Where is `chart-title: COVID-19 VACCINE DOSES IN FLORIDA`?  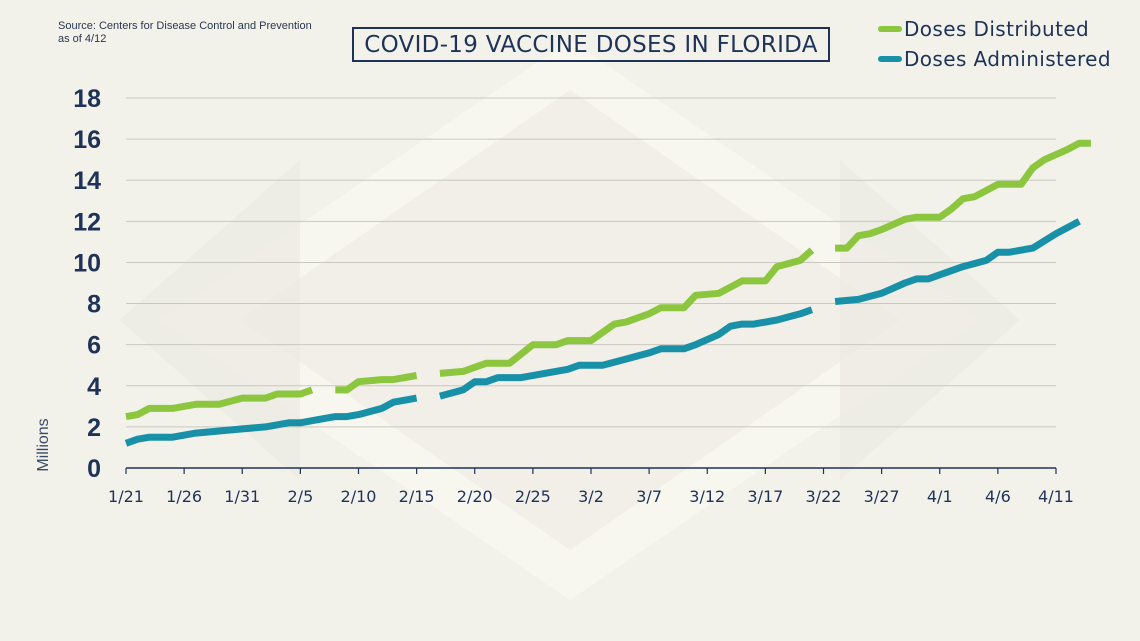 chart-title: COVID-19 VACCINE DOSES IN FLORIDA is located at coordinates (591, 44).